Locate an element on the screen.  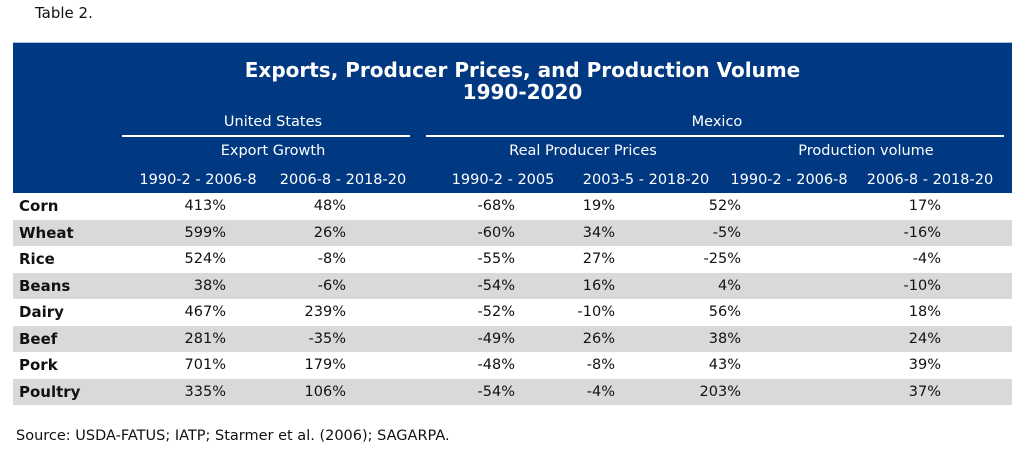
row-label: Corn is located at coordinates (39, 206).